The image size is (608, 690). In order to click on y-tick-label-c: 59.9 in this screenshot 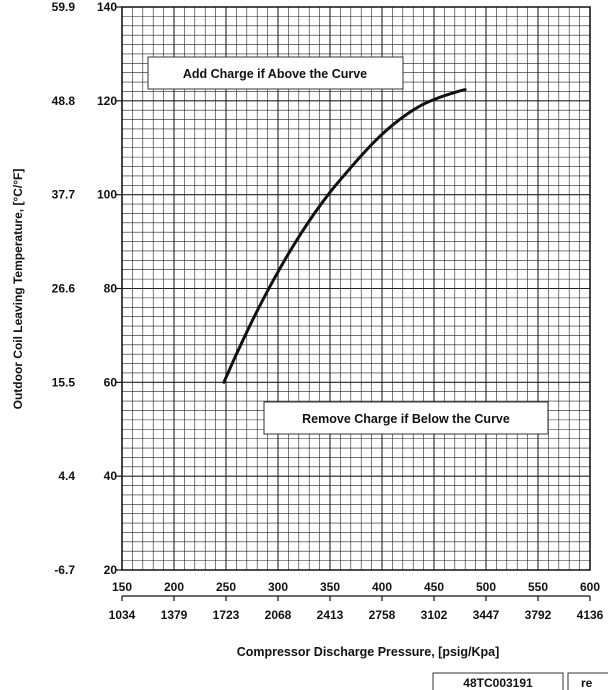, I will do `click(64, 7)`.